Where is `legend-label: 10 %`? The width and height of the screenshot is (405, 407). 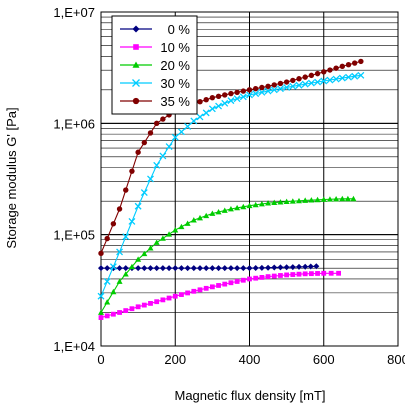
legend-label: 10 % is located at coordinates (175, 47).